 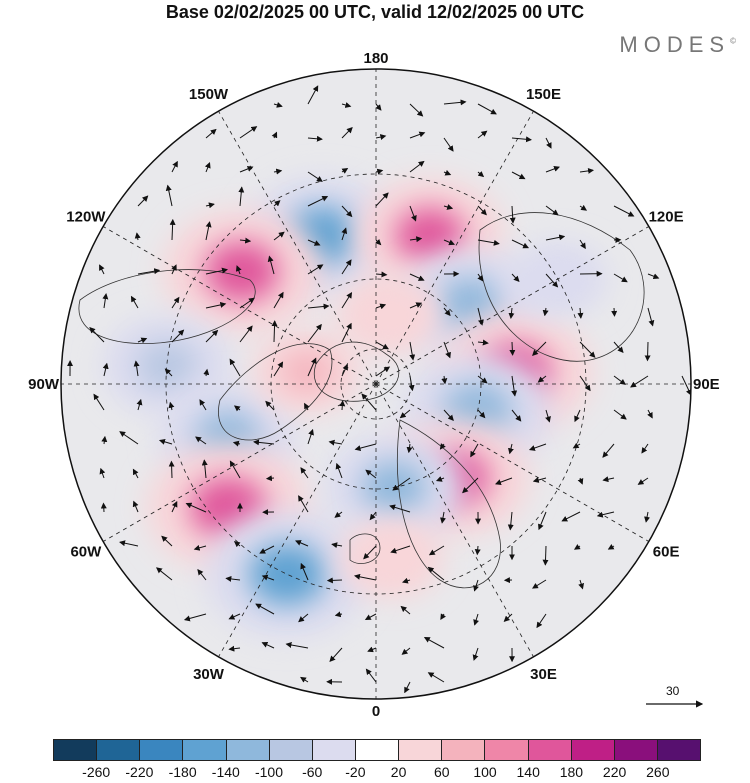 What do you see at coordinates (543, 94) in the screenshot?
I see `longitude-label: 150E` at bounding box center [543, 94].